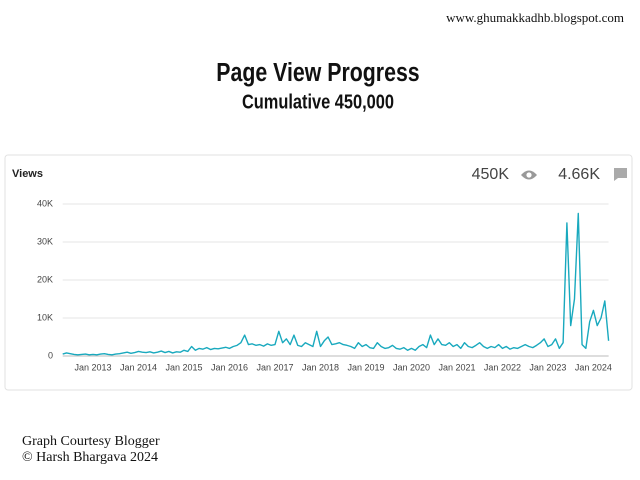 The image size is (640, 480). I want to click on site-url: www.ghumakkadhb.blogspot.com, so click(535, 17).